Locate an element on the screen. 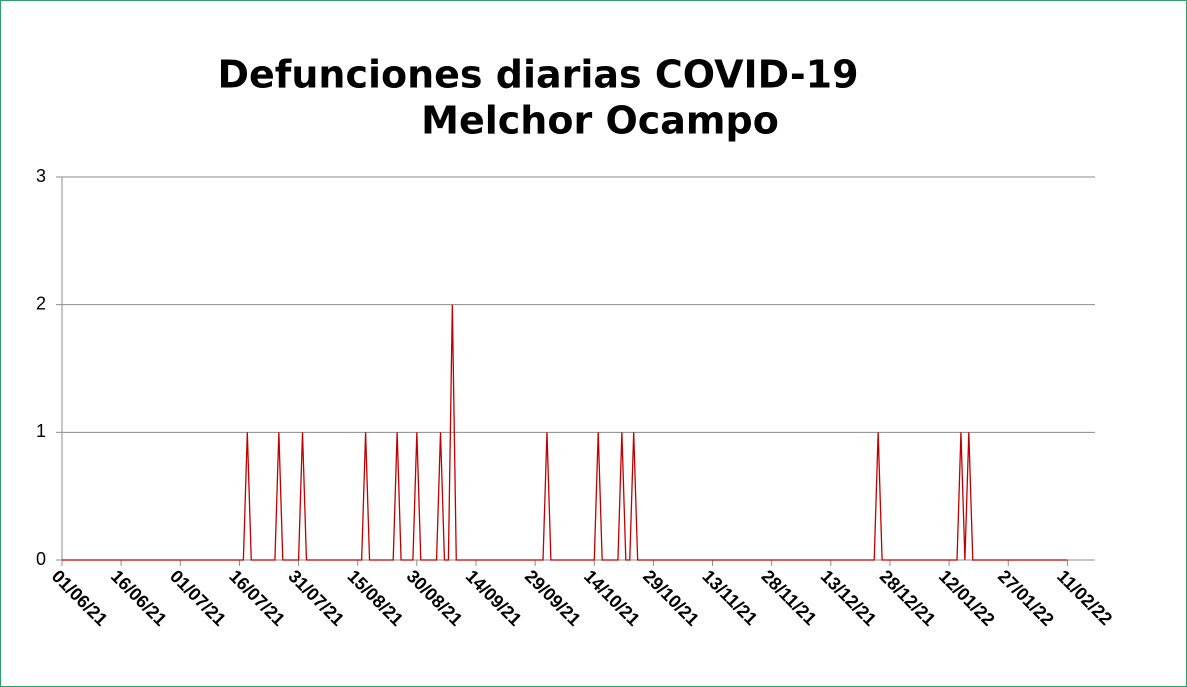 The image size is (1187, 687). chart-title: Defunciones diarias COVID-19 is located at coordinates (537, 75).